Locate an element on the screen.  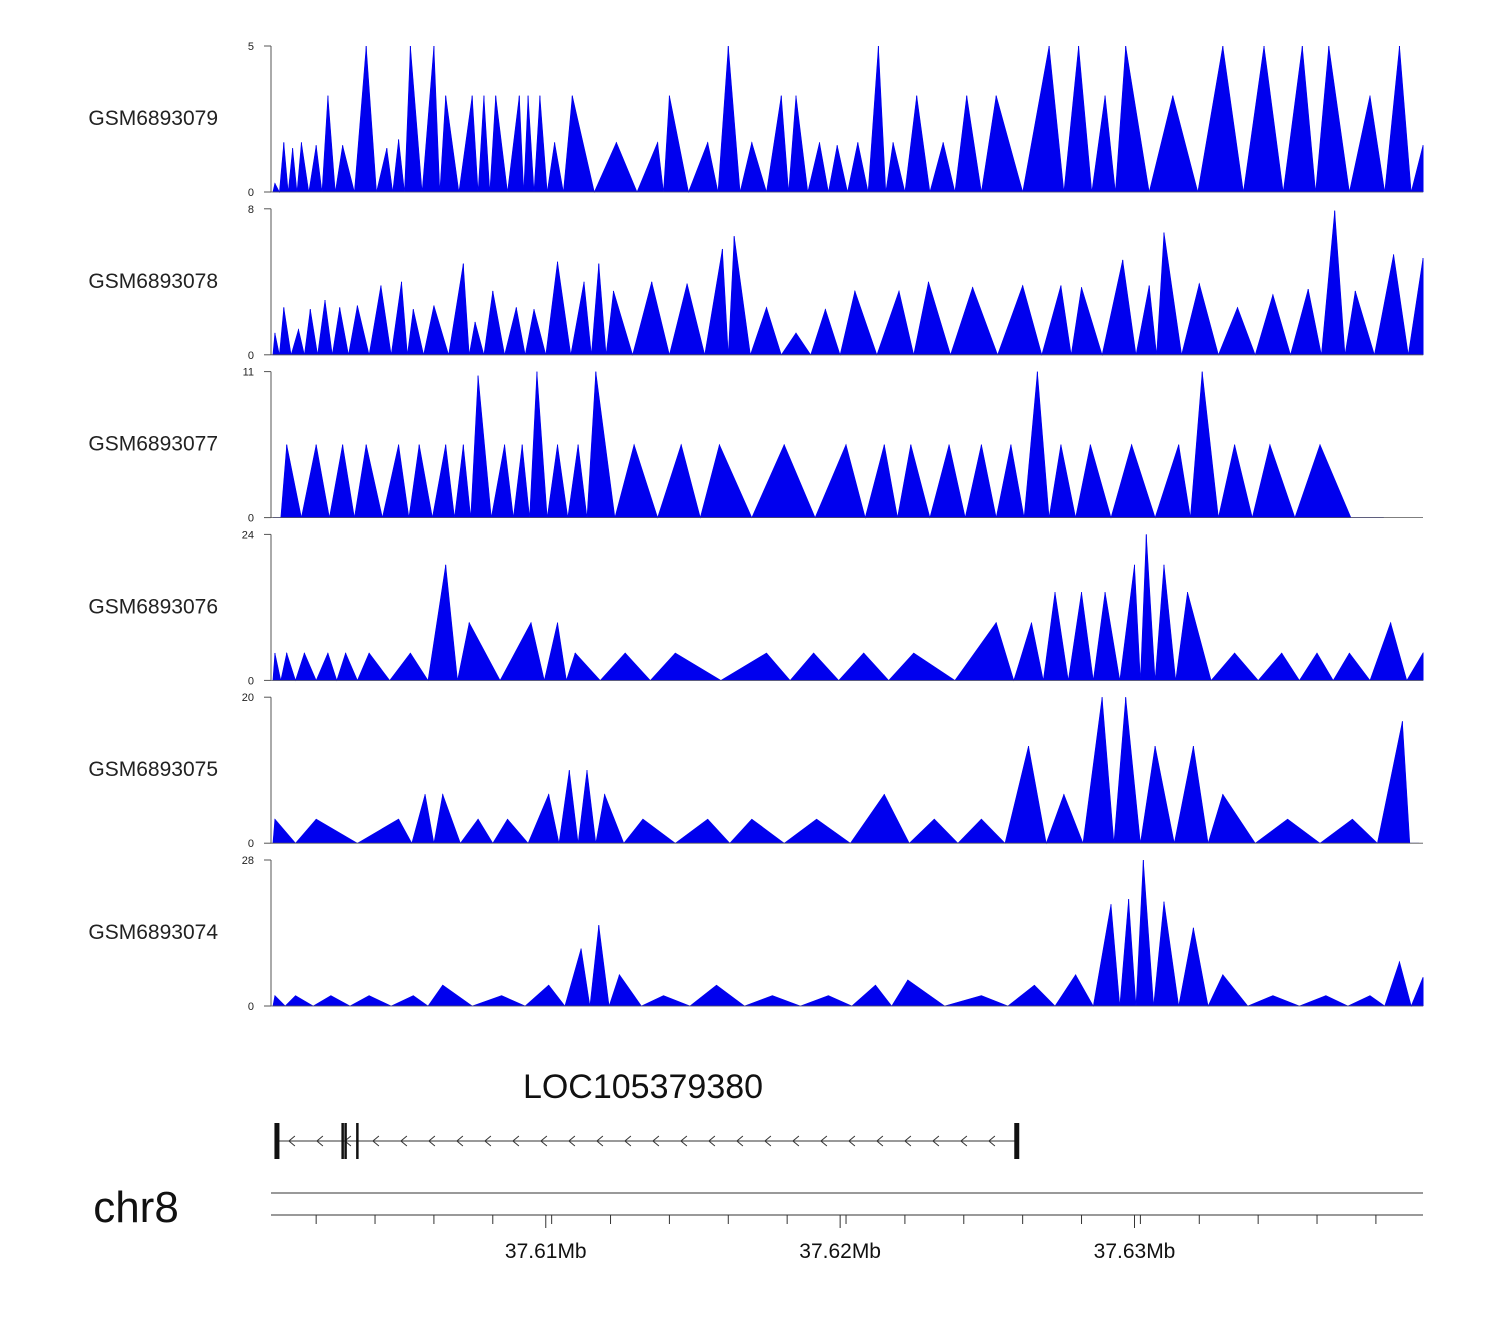
signal-area-GSM6893075 is located at coordinates (846, 771).